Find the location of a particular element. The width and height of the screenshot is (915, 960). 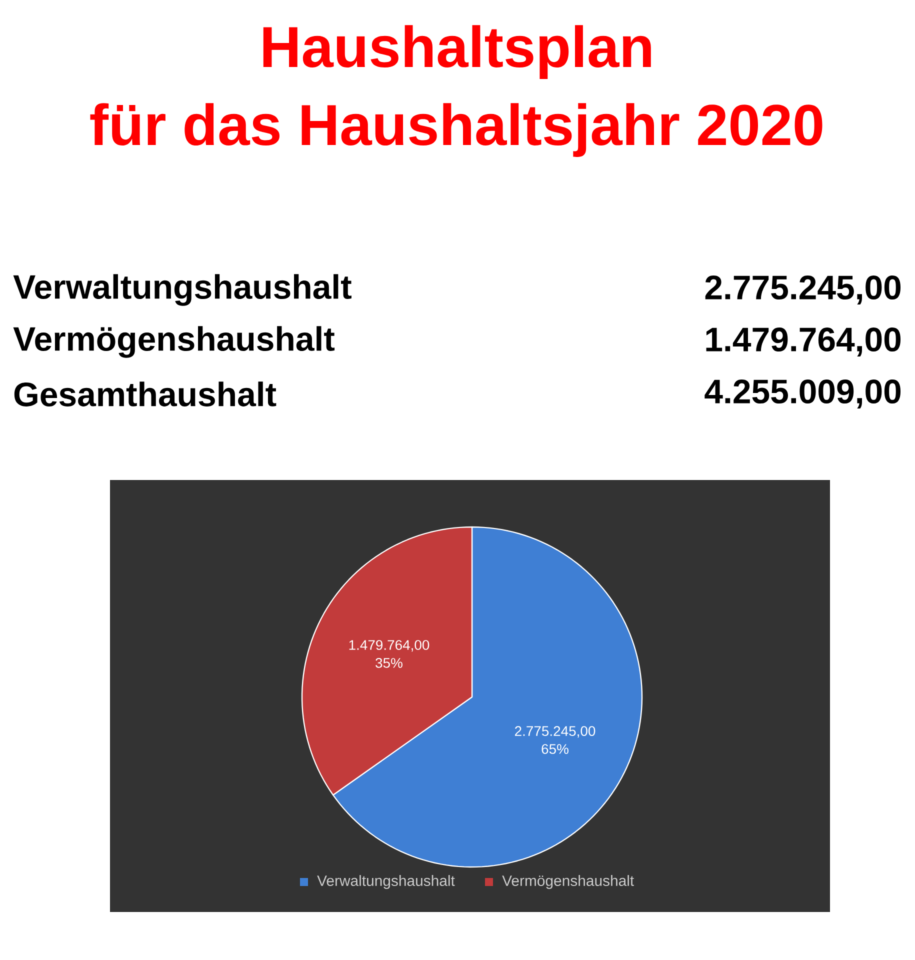

text: 1.479.764,00 is located at coordinates (803, 342).